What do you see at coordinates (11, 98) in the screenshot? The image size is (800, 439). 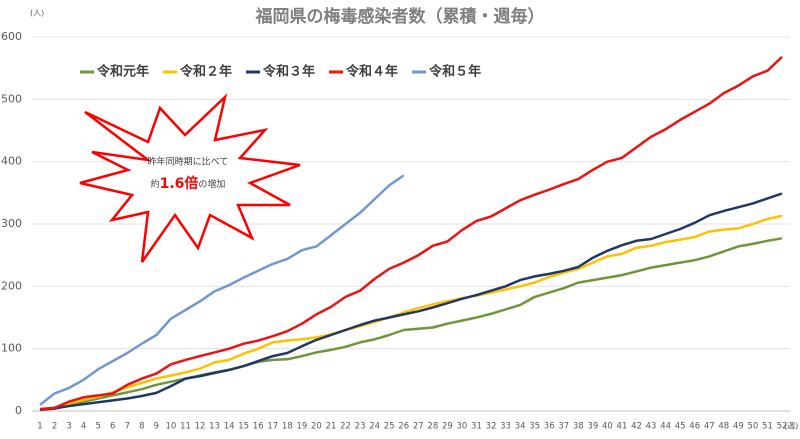 I see `y-tick-label: 500` at bounding box center [11, 98].